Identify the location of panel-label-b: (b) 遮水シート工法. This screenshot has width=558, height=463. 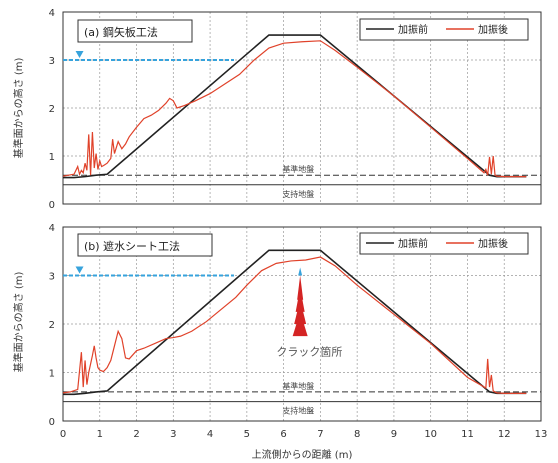
(132, 246).